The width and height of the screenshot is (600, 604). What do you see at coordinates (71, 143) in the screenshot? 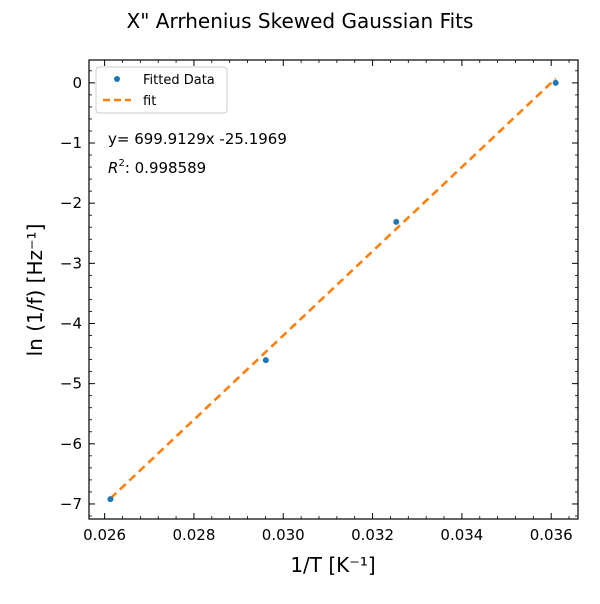
I see `y-tick-label: −1` at bounding box center [71, 143].